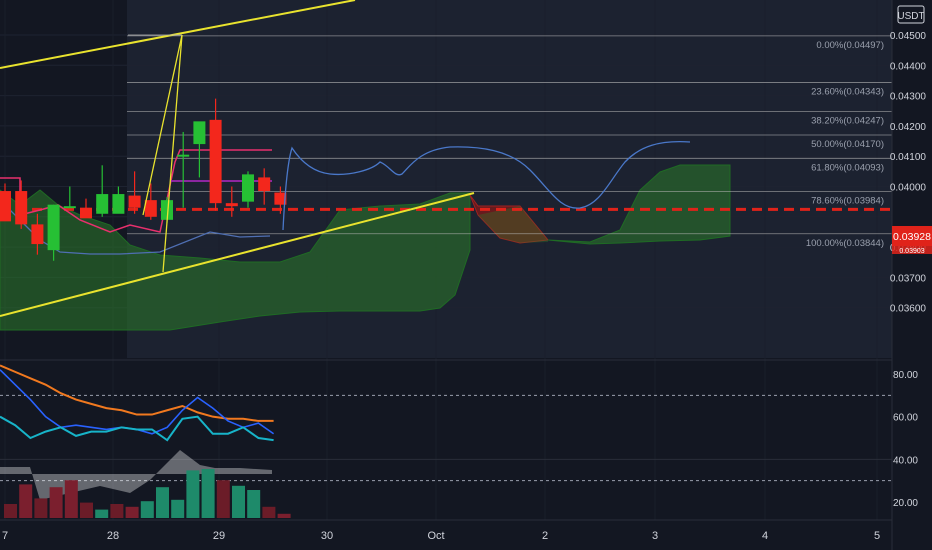 This screenshot has width=932, height=550. Describe the element at coordinates (847, 144) in the screenshot. I see `fib-level-label: 50.00%(0.04170)` at that location.